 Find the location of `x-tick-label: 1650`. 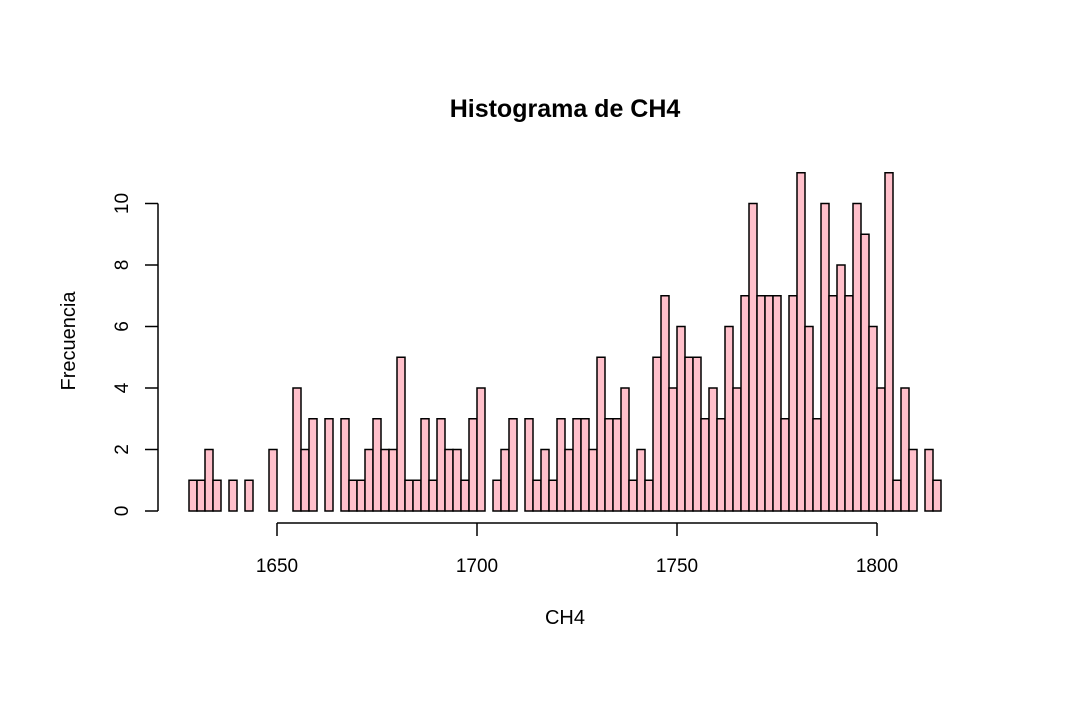

x-tick-label: 1650 is located at coordinates (277, 566).